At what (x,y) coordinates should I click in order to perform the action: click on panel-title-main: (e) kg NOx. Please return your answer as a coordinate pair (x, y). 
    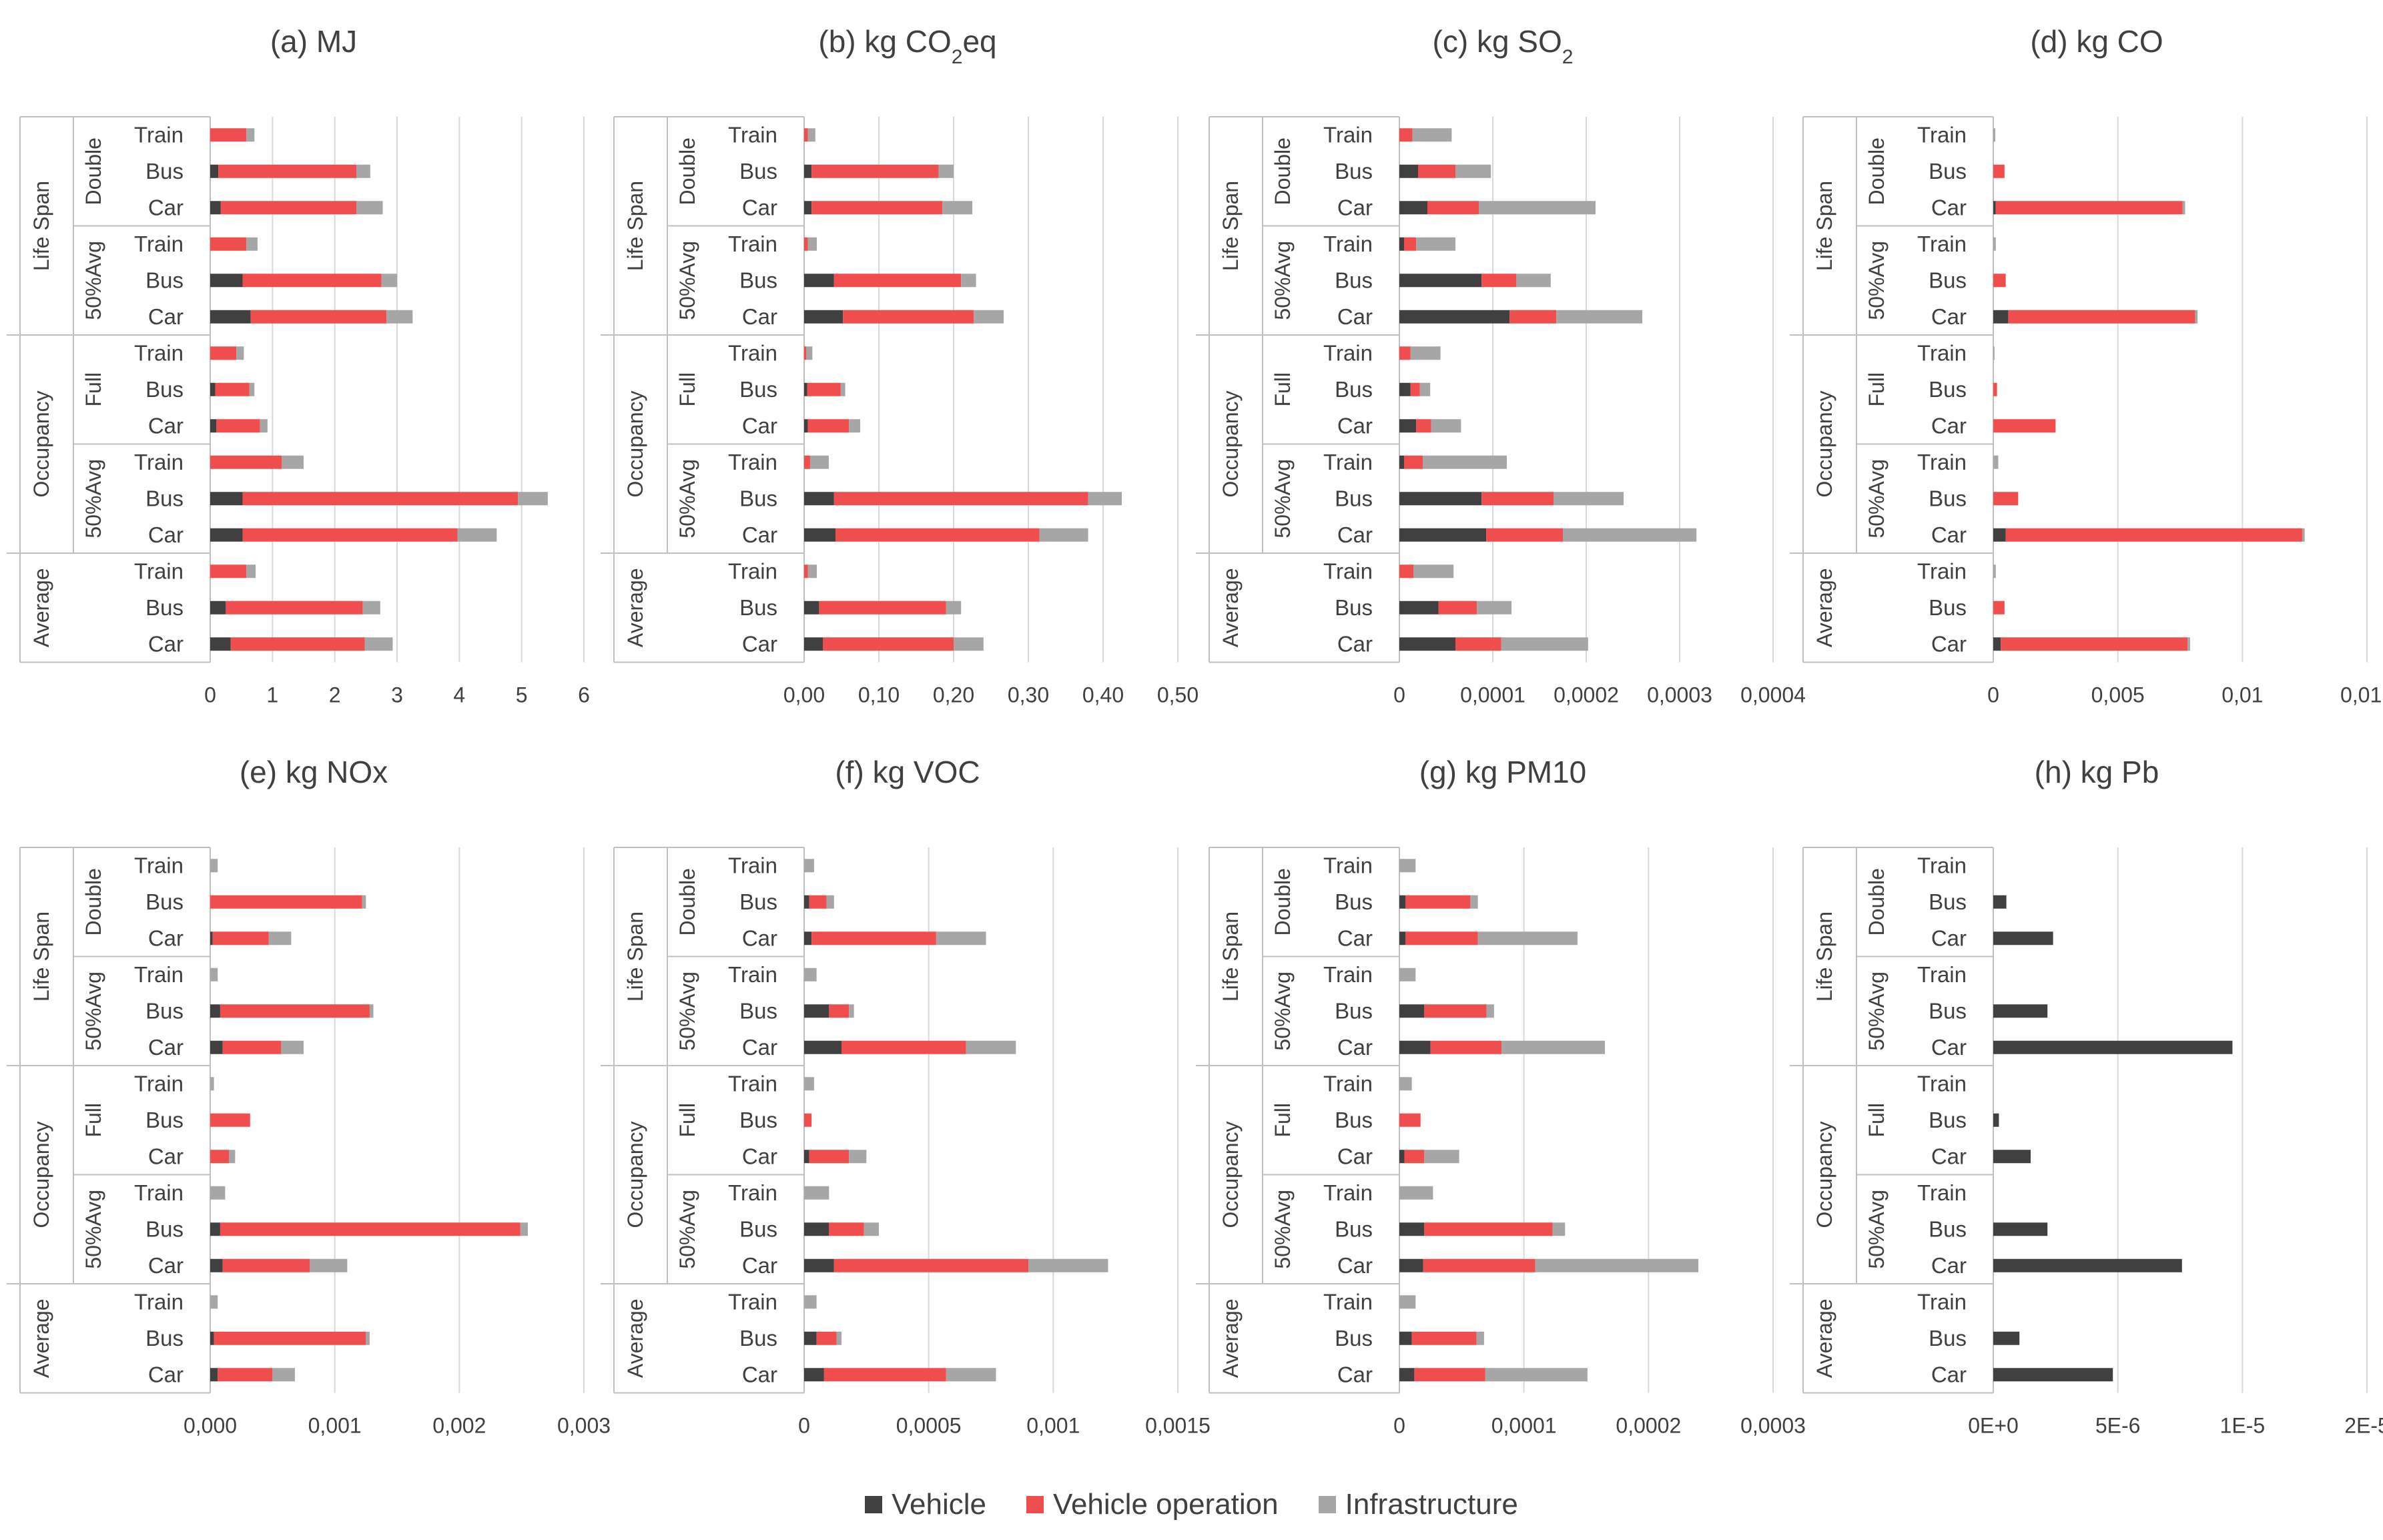
    Looking at the image, I should click on (314, 772).